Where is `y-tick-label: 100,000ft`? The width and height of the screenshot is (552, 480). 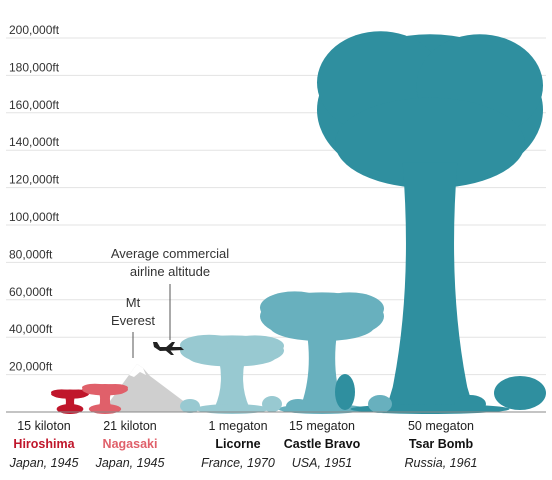
y-tick-label: 100,000ft is located at coordinates (34, 217).